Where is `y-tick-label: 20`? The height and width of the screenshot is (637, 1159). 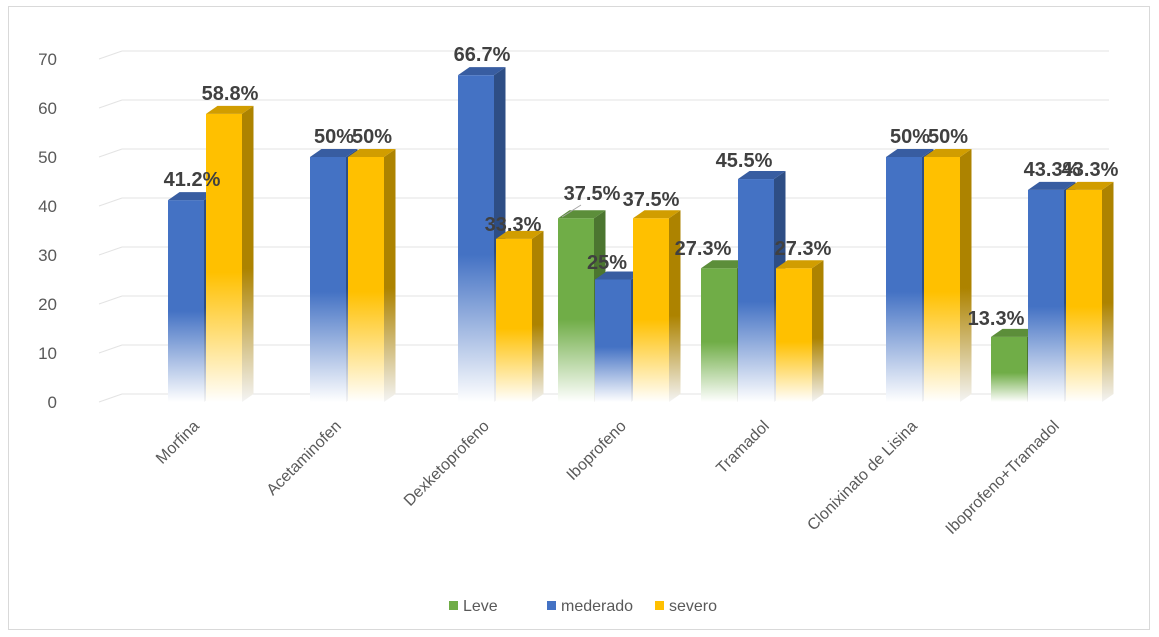
y-tick-label: 20 is located at coordinates (47, 304).